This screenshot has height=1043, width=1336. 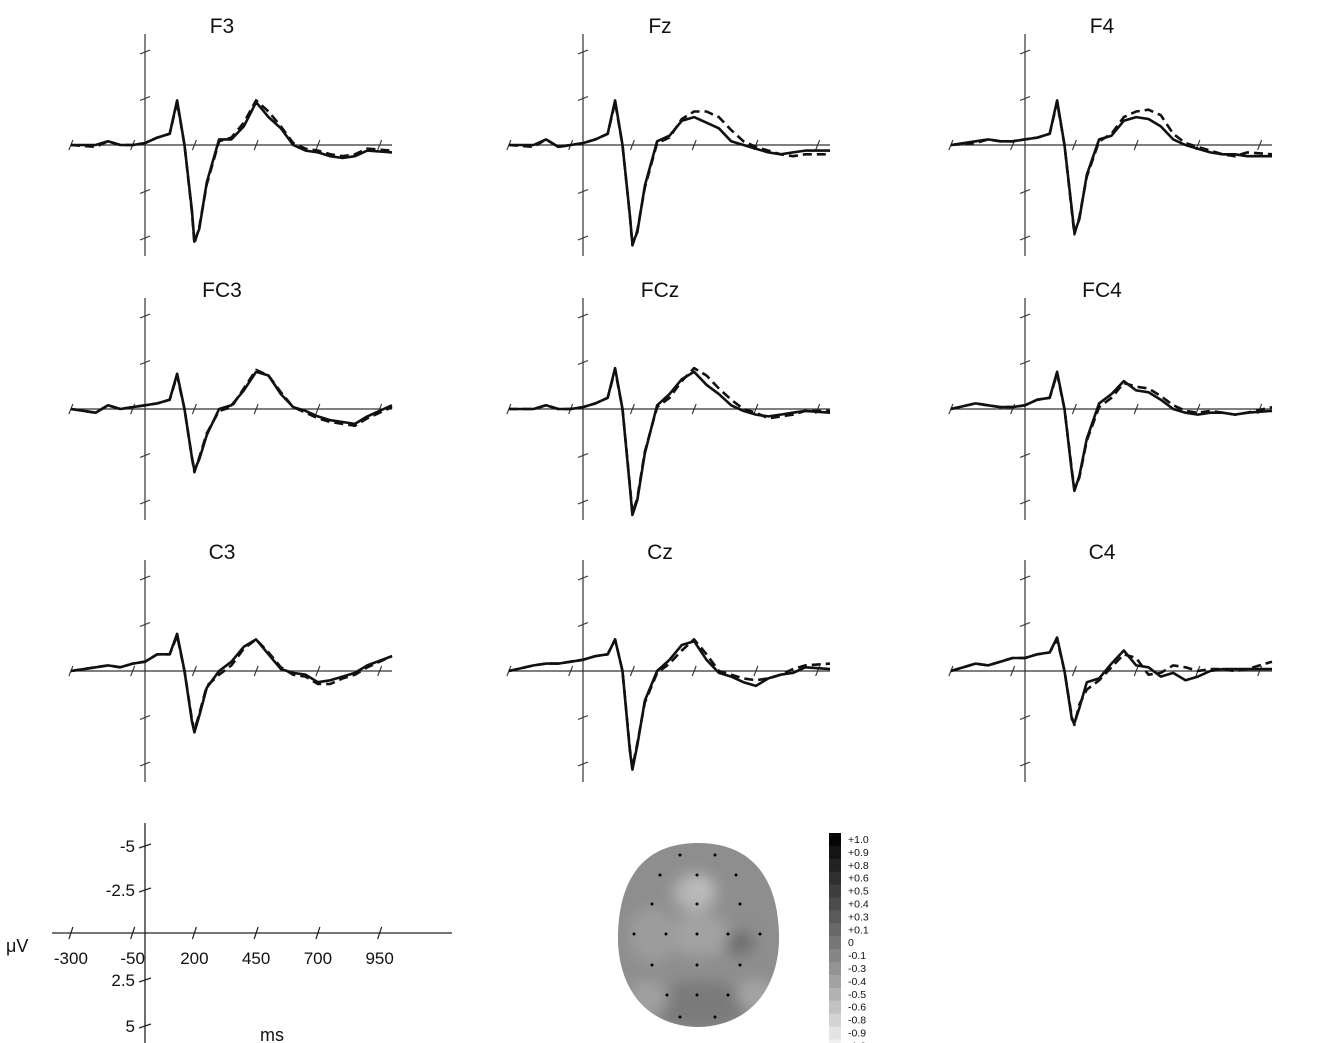 I want to click on scalp-topography-map, so click(x=698, y=935).